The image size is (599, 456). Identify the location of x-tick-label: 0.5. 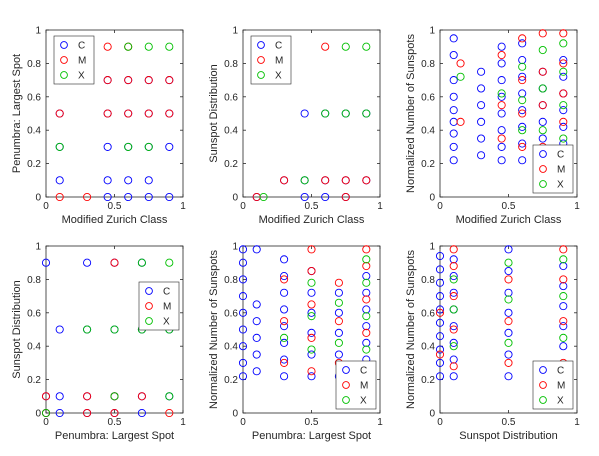
(312, 422).